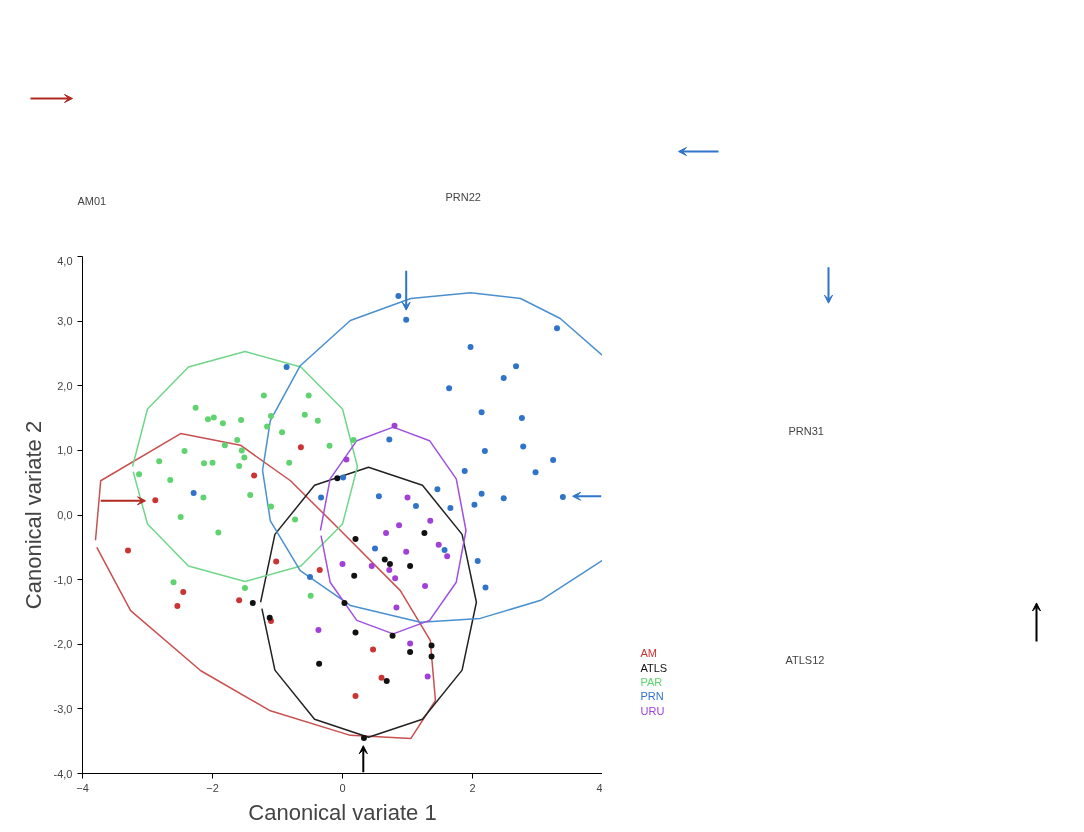 The image size is (1084, 832). Describe the element at coordinates (648, 653) in the screenshot. I see `text: AM` at that location.